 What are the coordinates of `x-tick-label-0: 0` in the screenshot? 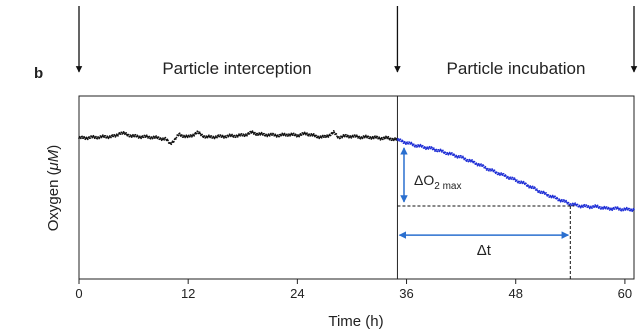 It's located at (78, 293).